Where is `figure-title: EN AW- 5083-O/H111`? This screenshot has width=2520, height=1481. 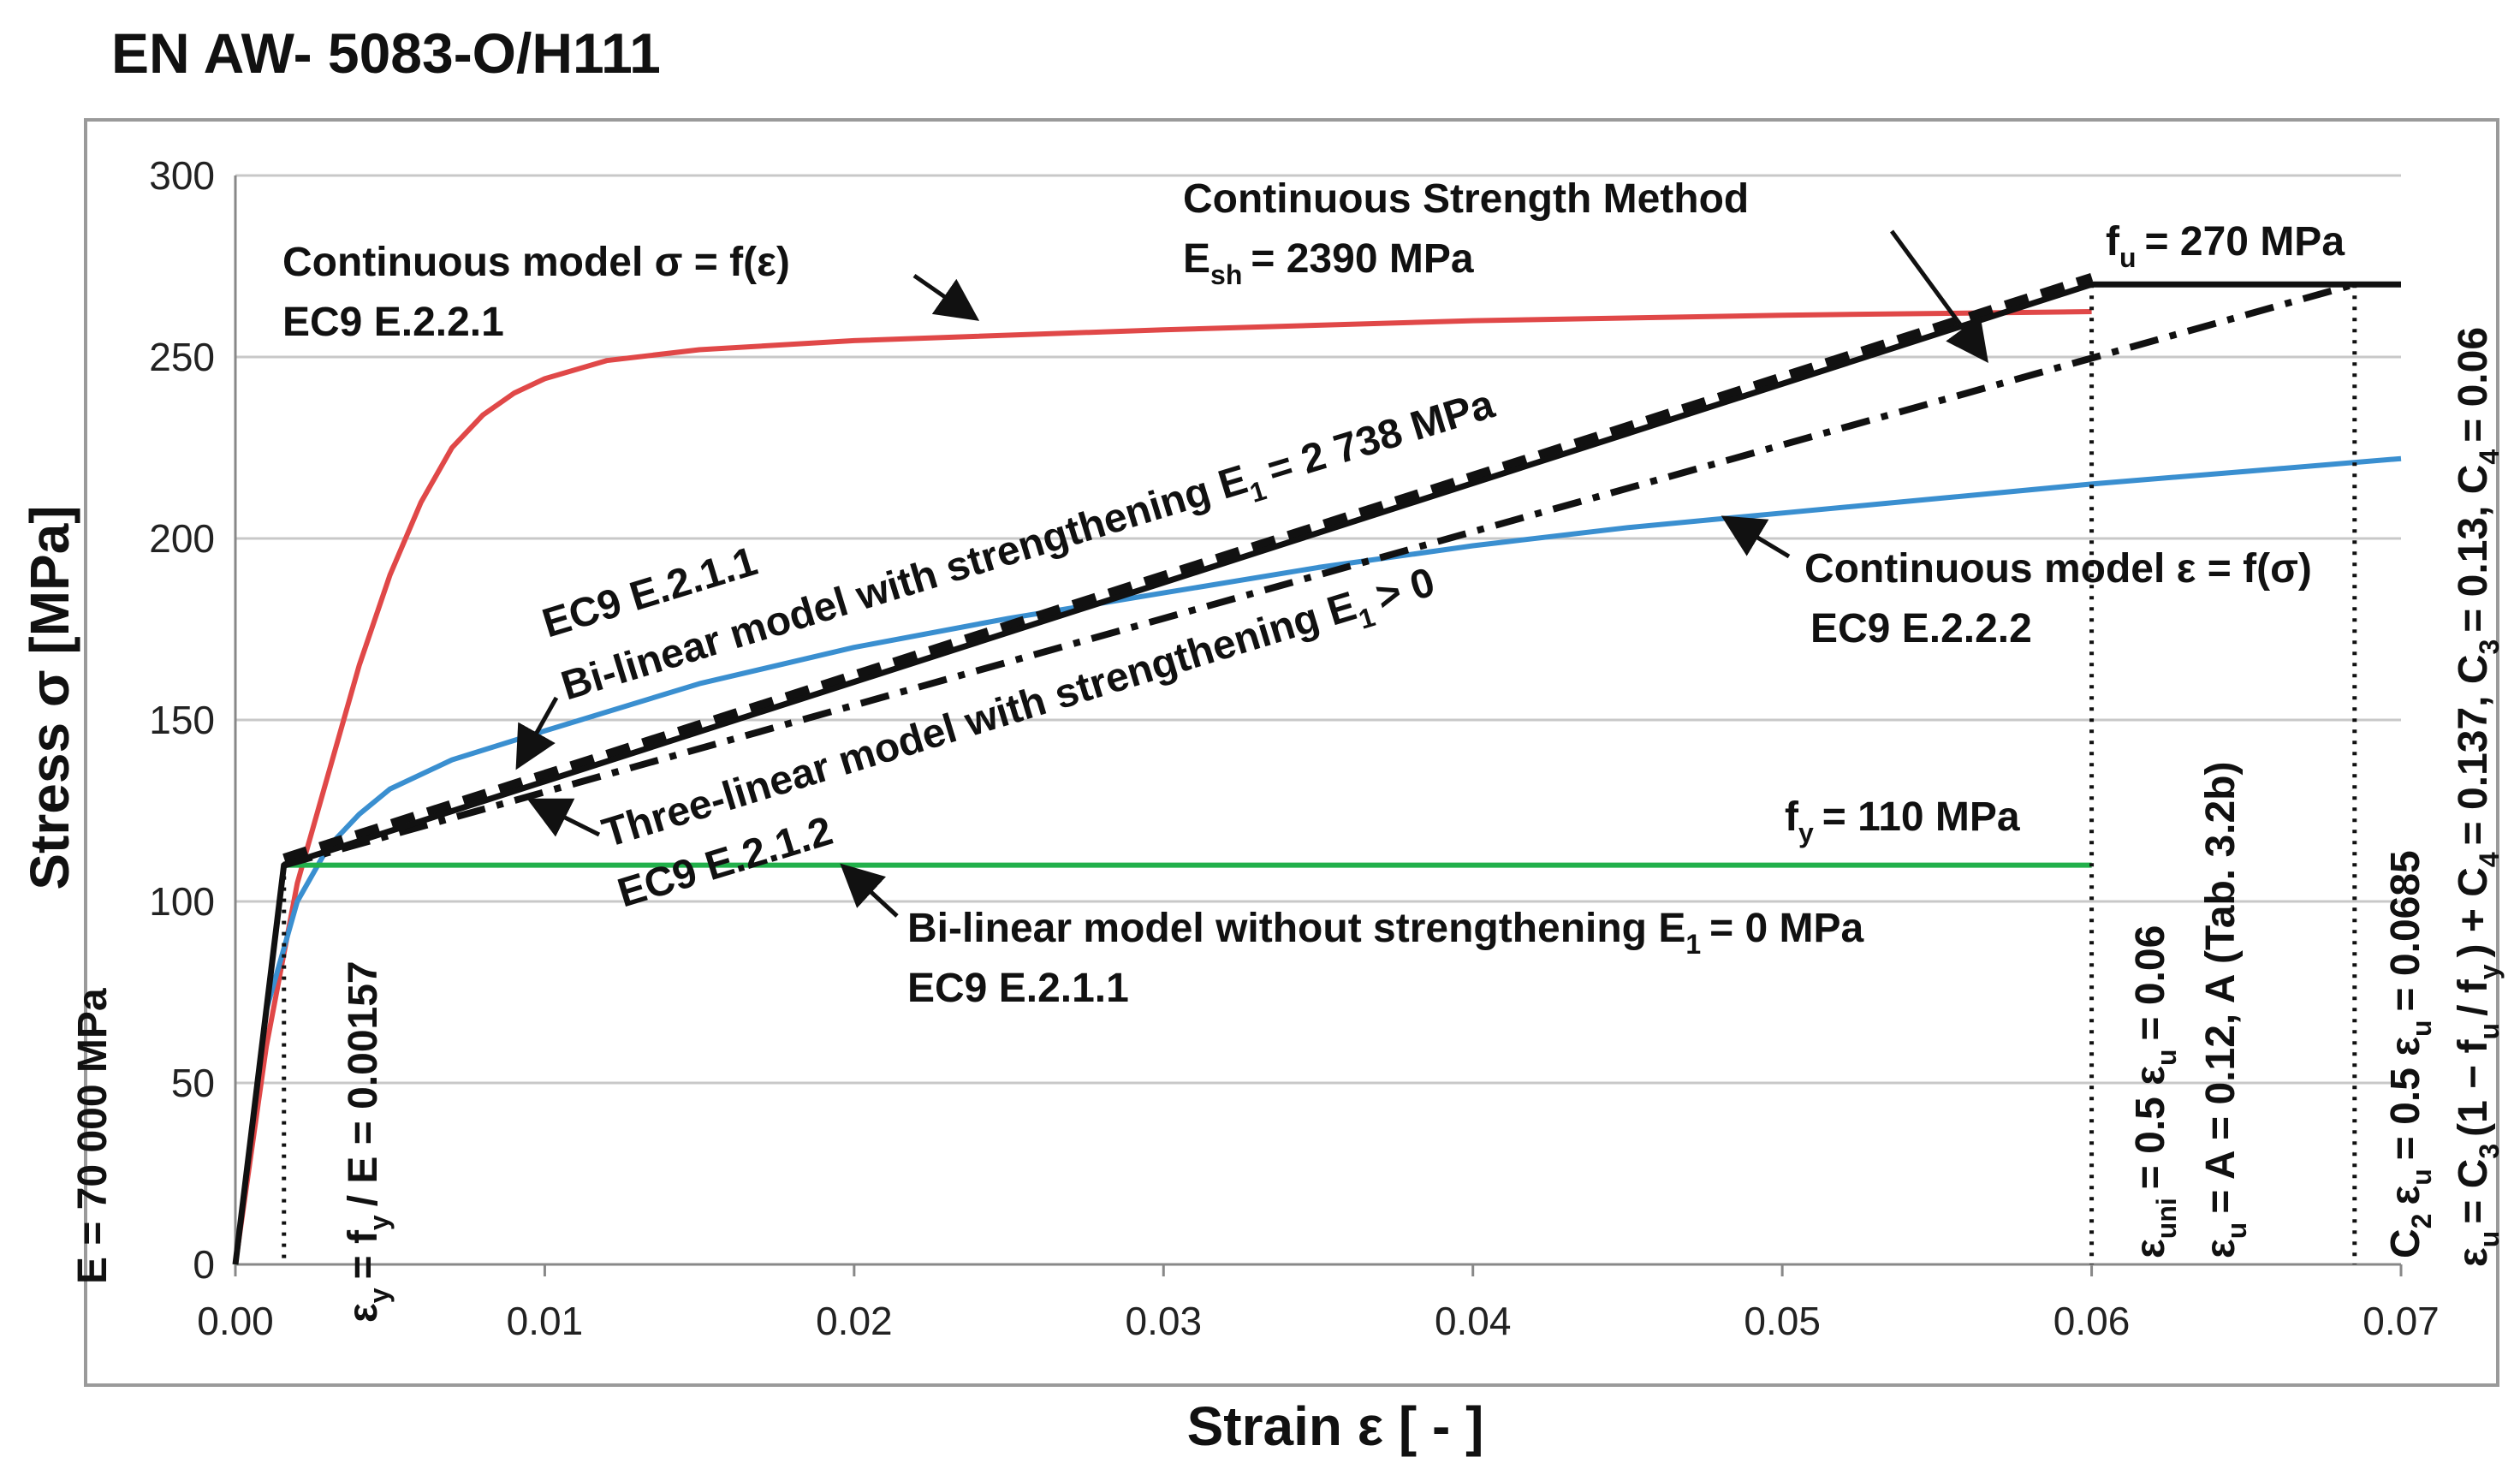
figure-title: EN AW- 5083-O/H111 is located at coordinates (386, 53).